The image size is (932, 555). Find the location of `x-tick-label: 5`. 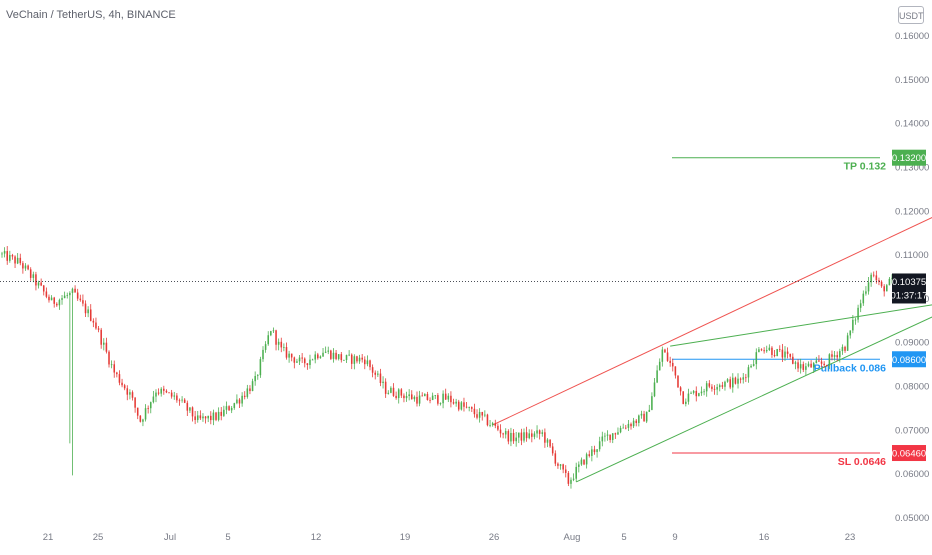

x-tick-label: 5 is located at coordinates (623, 537).